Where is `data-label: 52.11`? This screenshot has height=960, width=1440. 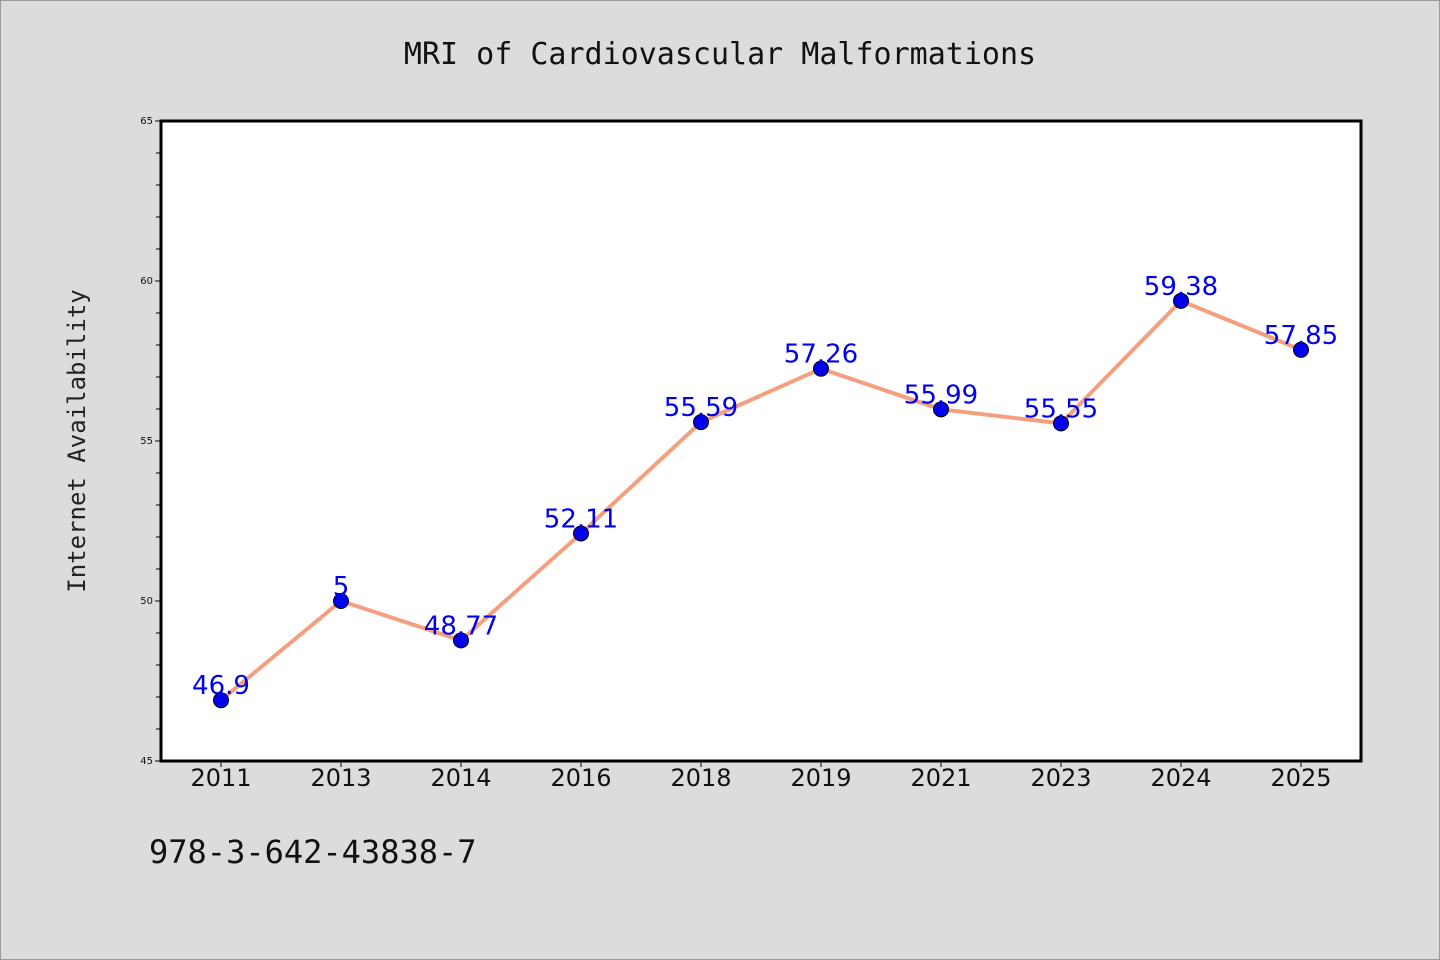 data-label: 52.11 is located at coordinates (581, 519).